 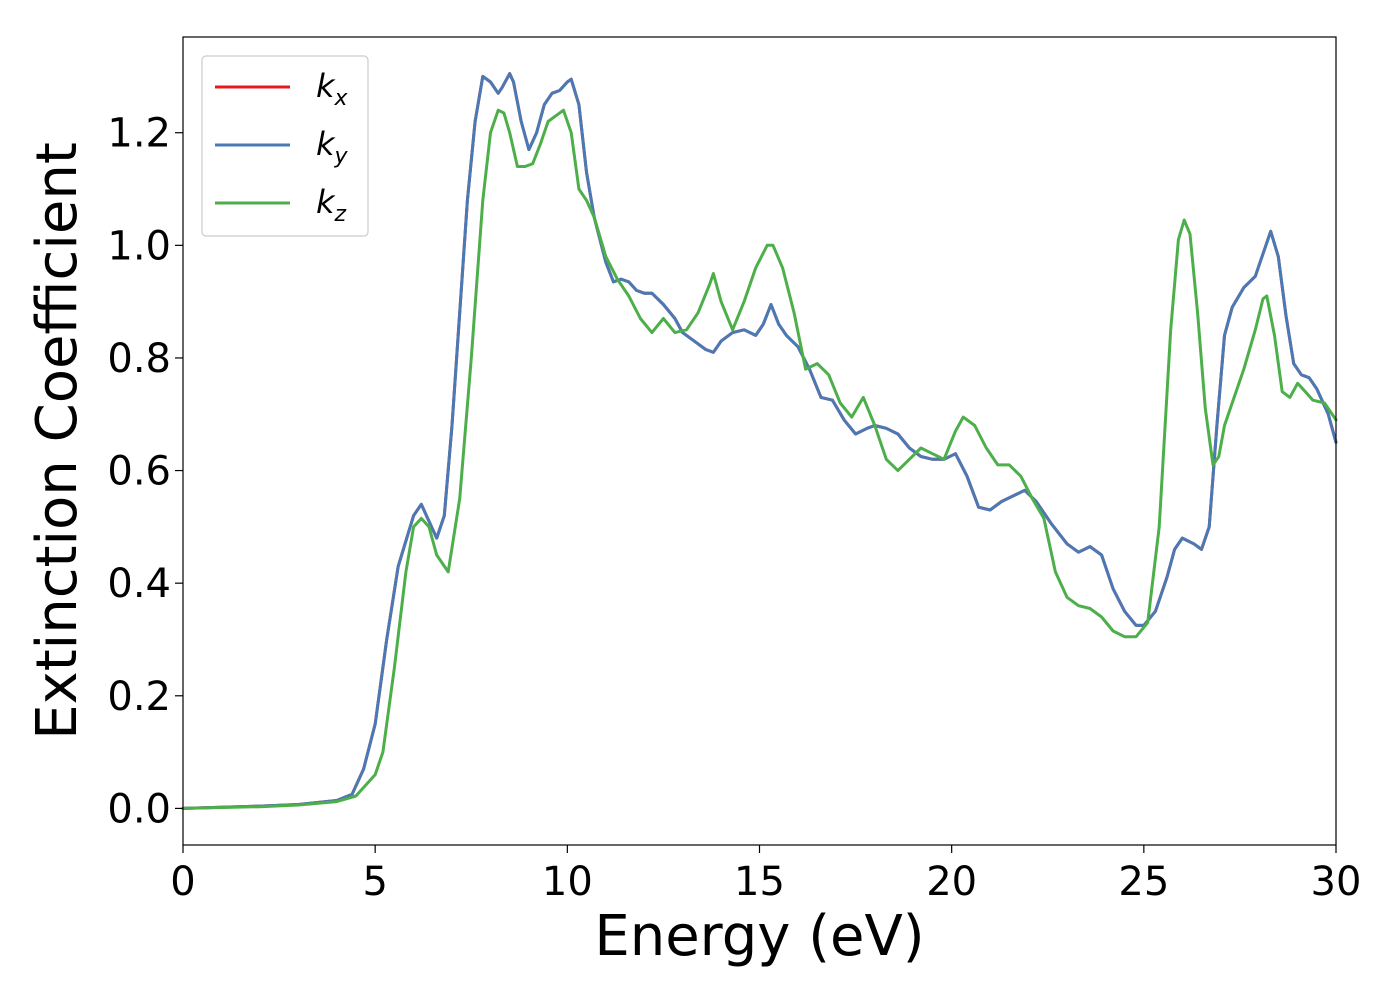 I want to click on y-tick-label: 0.8, so click(x=139, y=359).